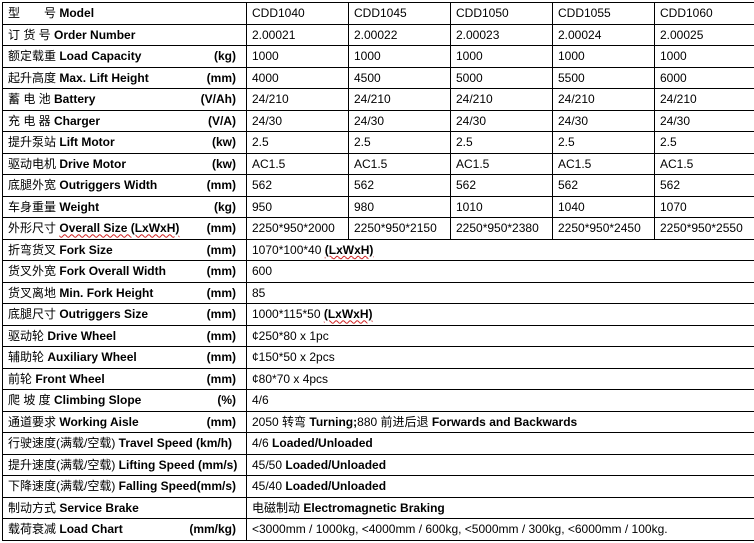  I want to click on label-zh: 充 电 器, so click(29, 120).